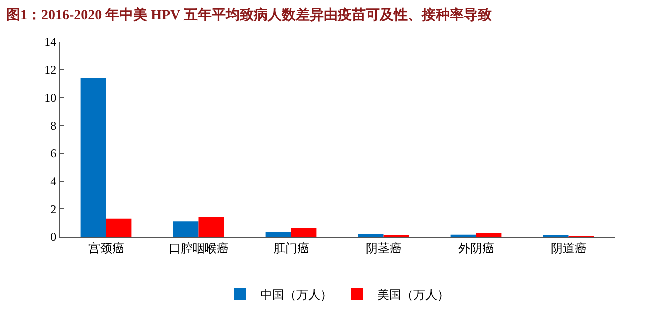 The width and height of the screenshot is (645, 321). What do you see at coordinates (384, 248) in the screenshot?
I see `x-tick-label: 阴茎癌` at bounding box center [384, 248].